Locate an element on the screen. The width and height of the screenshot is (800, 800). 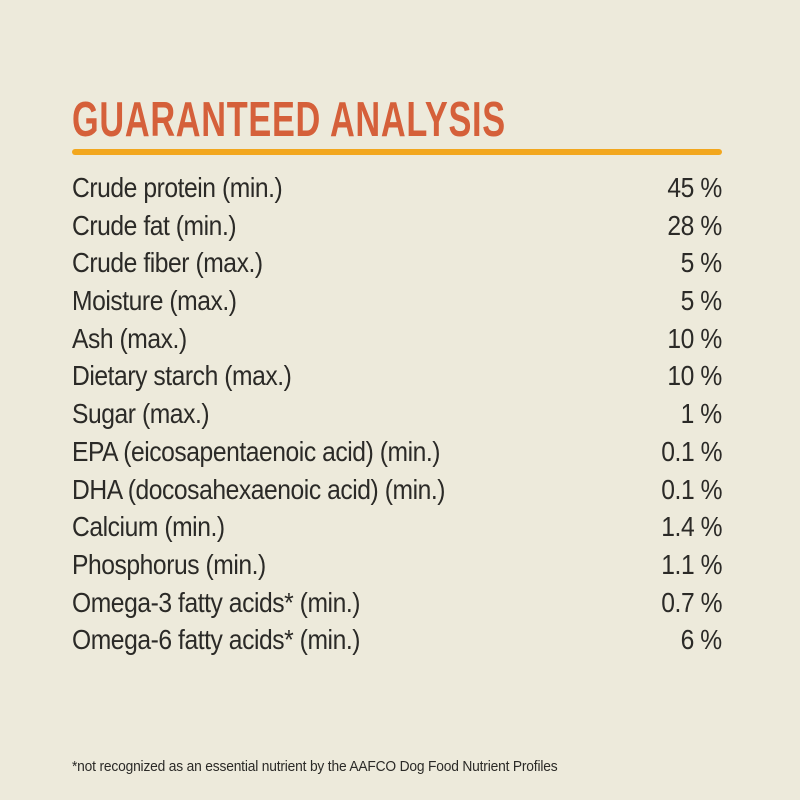
nutrient-label: Moisture (max.) is located at coordinates (154, 301).